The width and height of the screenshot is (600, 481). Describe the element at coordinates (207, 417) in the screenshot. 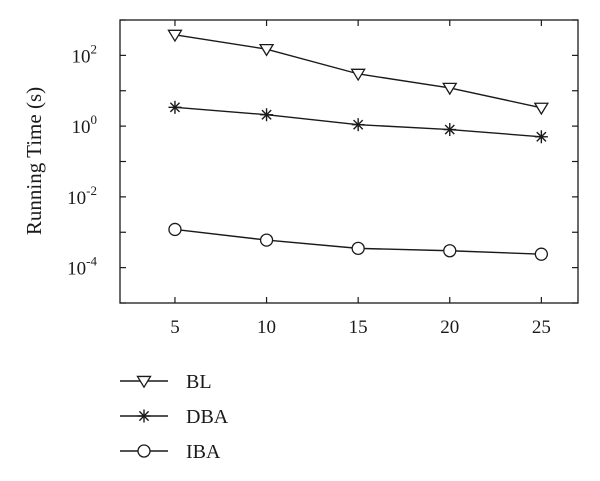

I see `legend-label: DBA` at that location.